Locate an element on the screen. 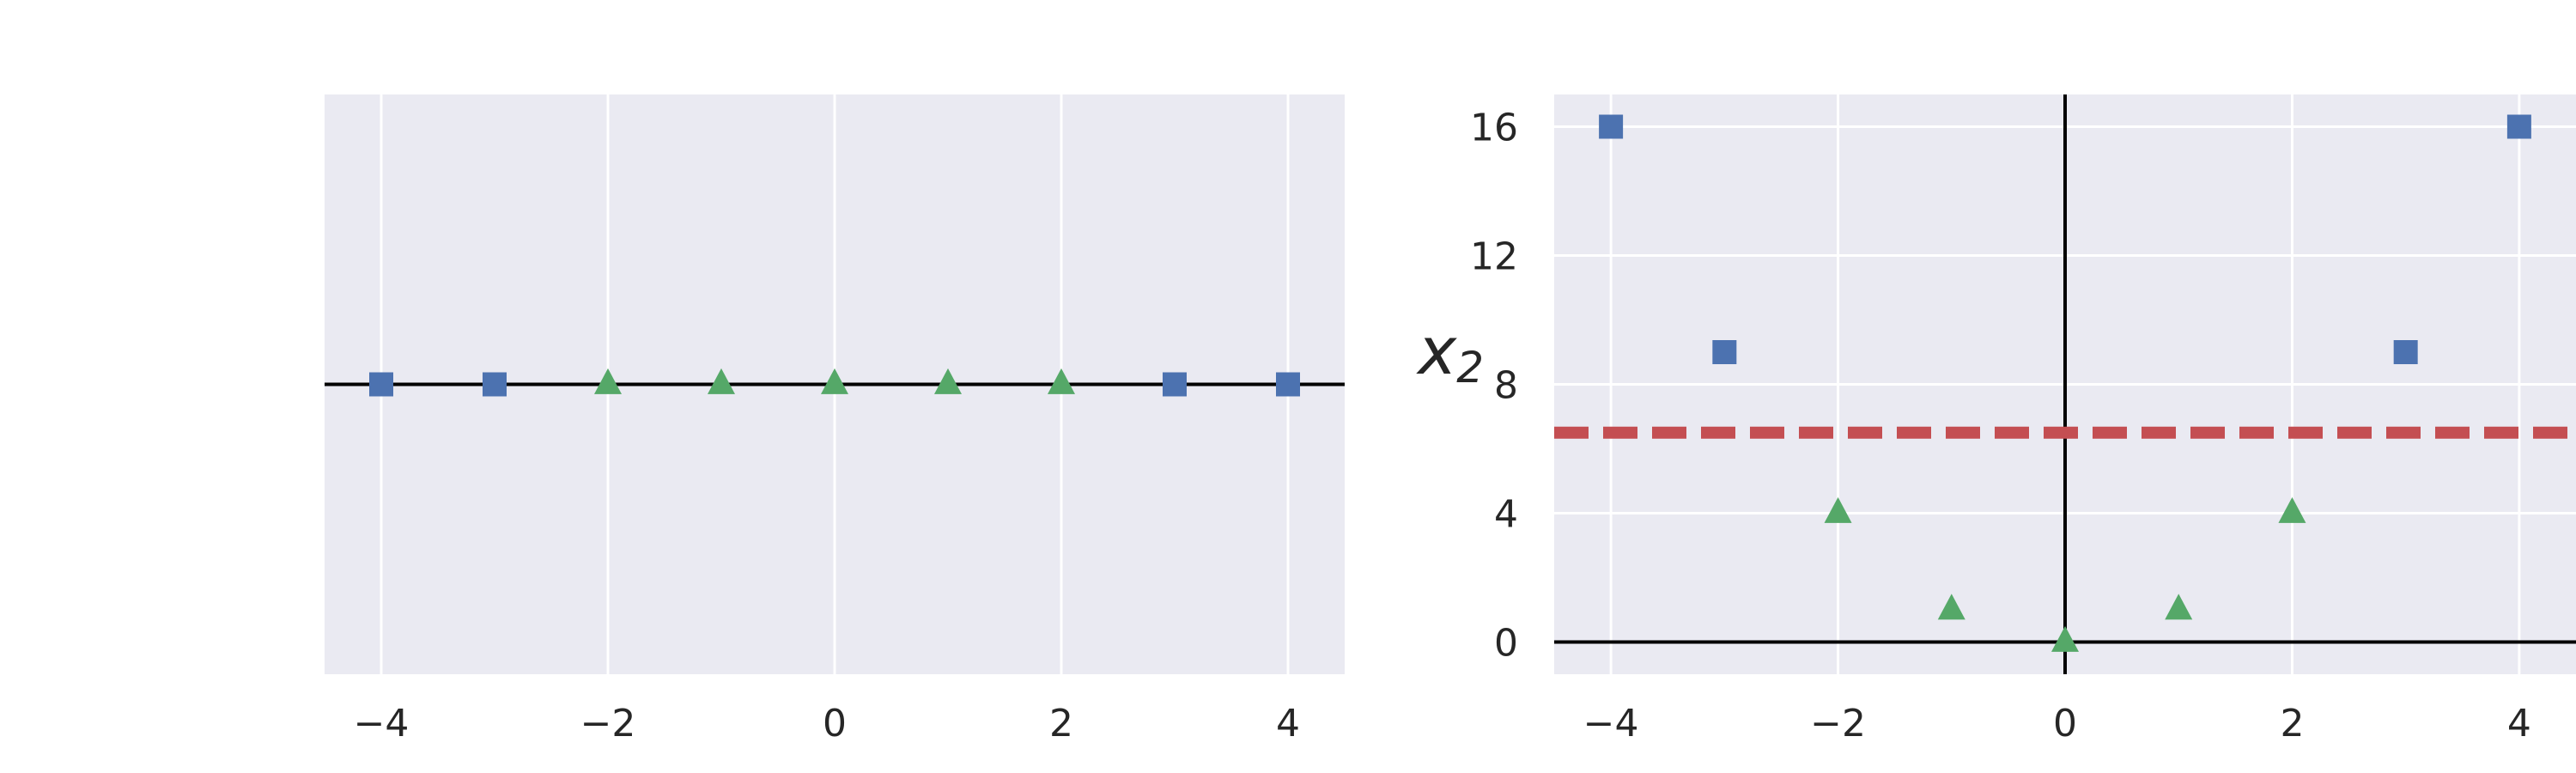 The height and width of the screenshot is (773, 2576). y-tick-label: 16 is located at coordinates (1494, 128).